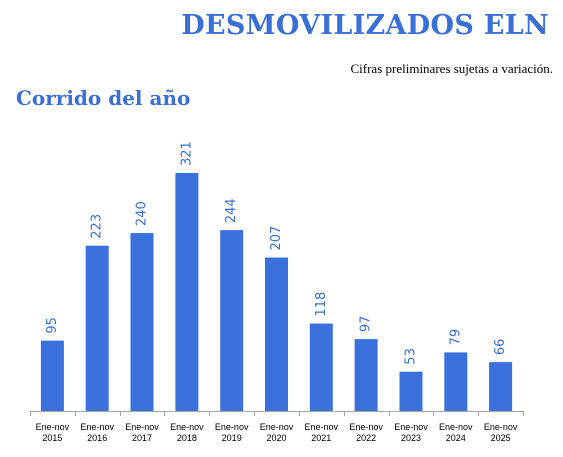  Describe the element at coordinates (142, 438) in the screenshot. I see `x-tick-label-year: 2017` at that location.